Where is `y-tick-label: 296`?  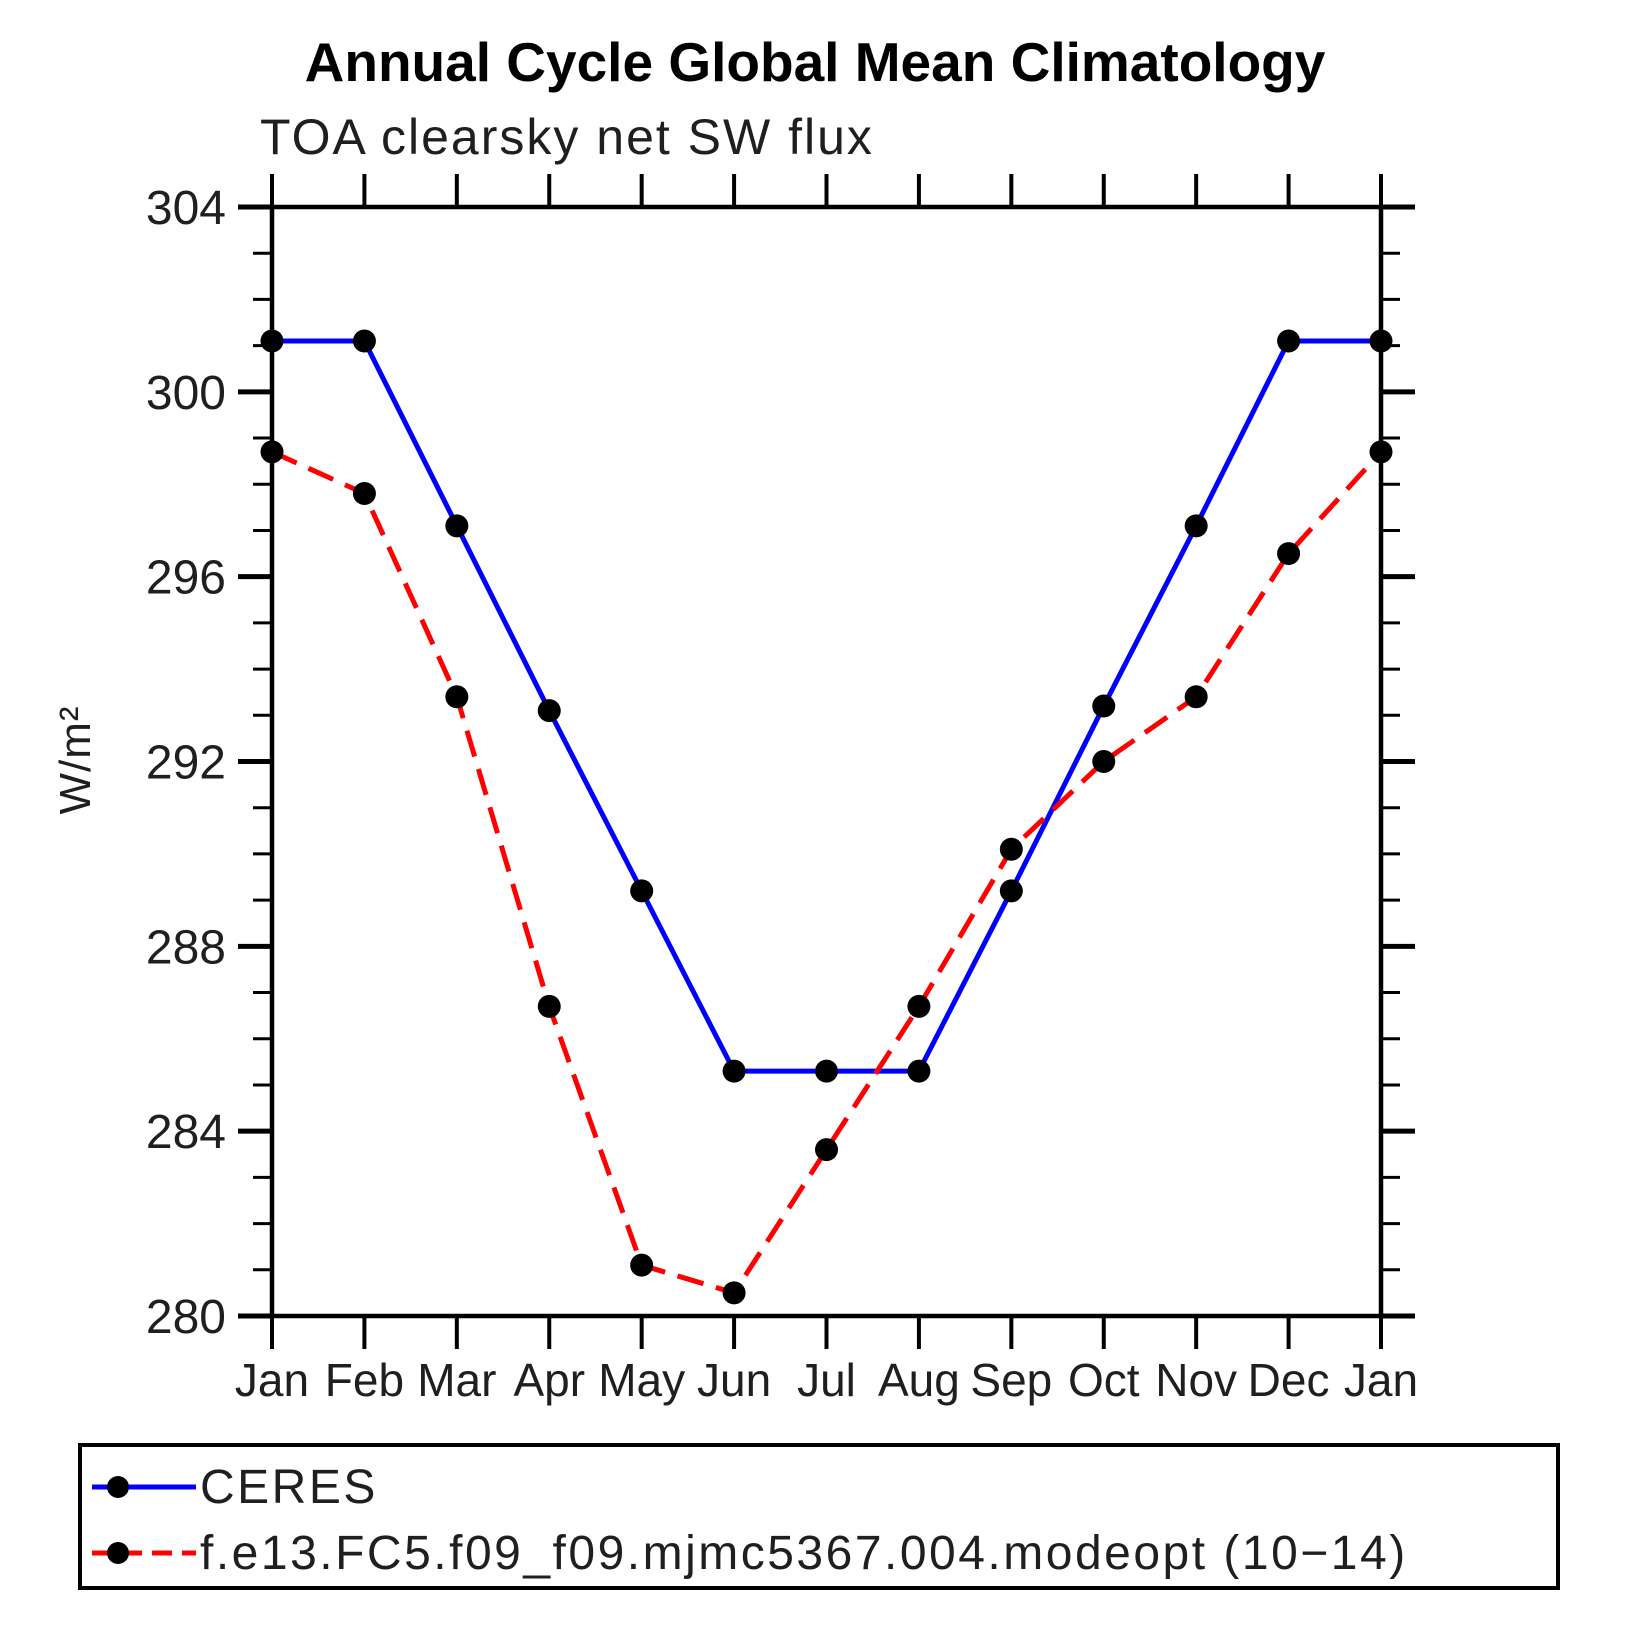 y-tick-label: 296 is located at coordinates (186, 578).